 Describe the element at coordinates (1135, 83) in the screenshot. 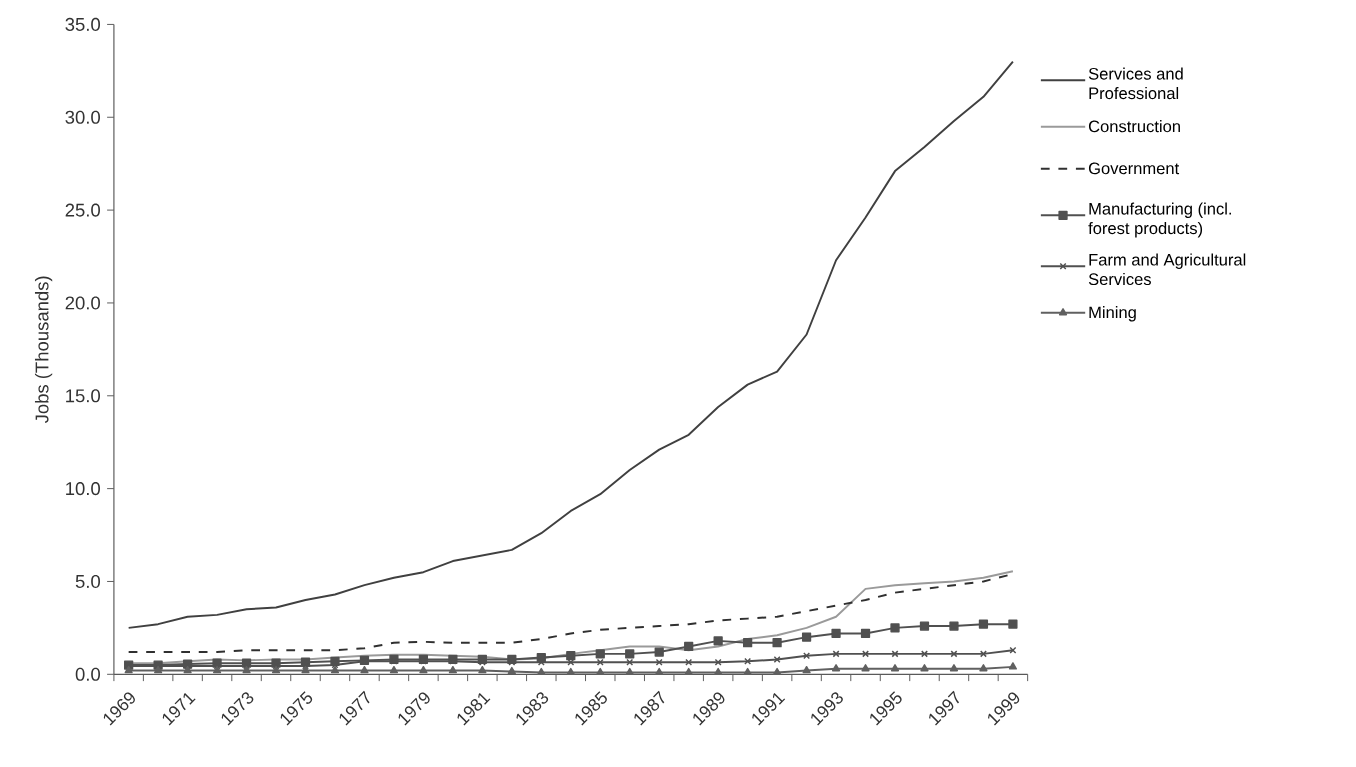

I see `legend-label: Services and Professional` at that location.